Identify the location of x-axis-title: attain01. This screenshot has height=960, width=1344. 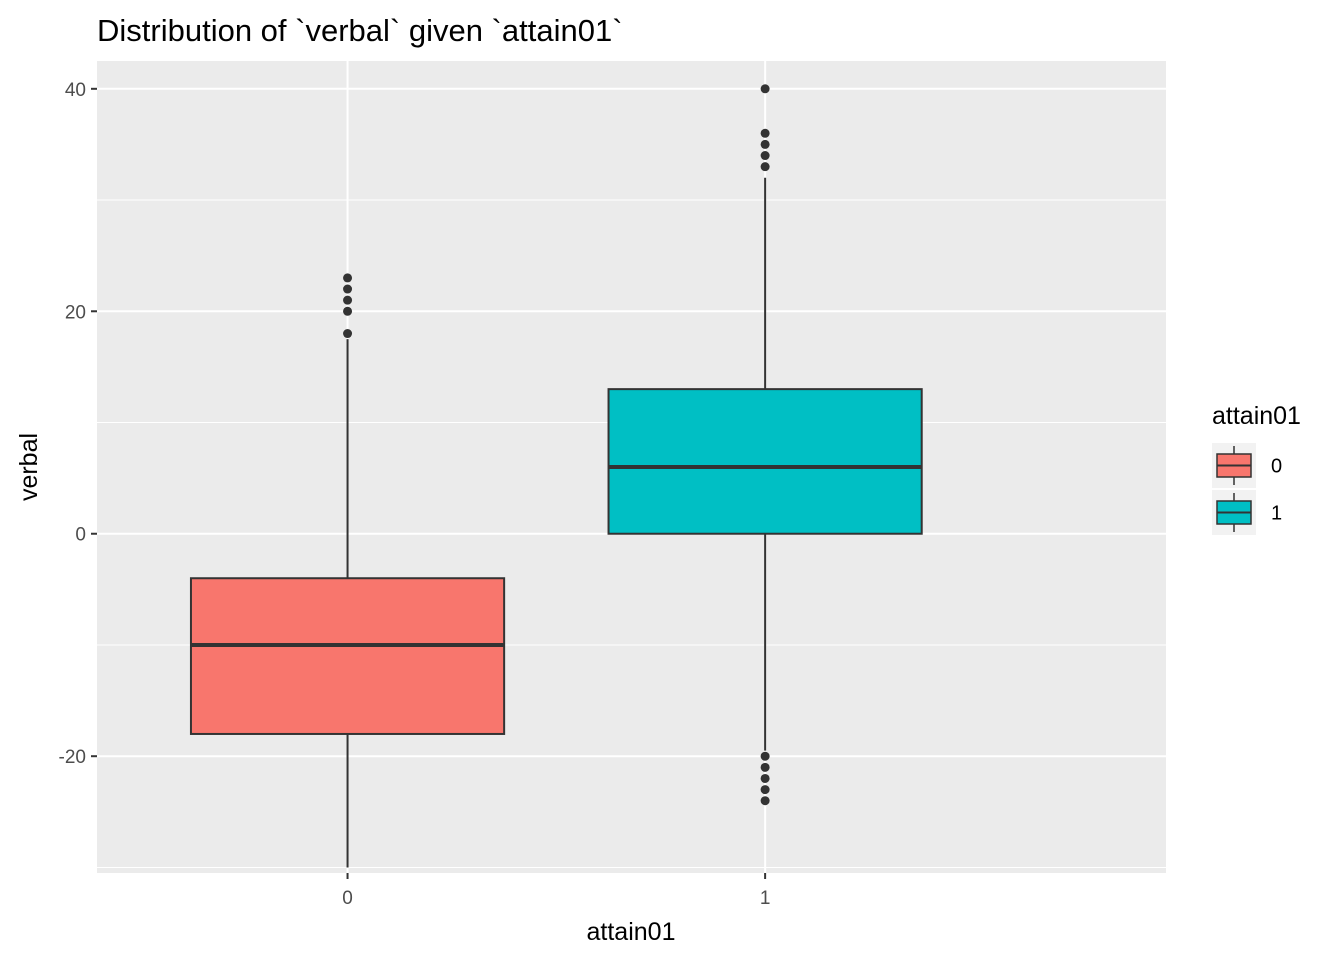
(631, 932).